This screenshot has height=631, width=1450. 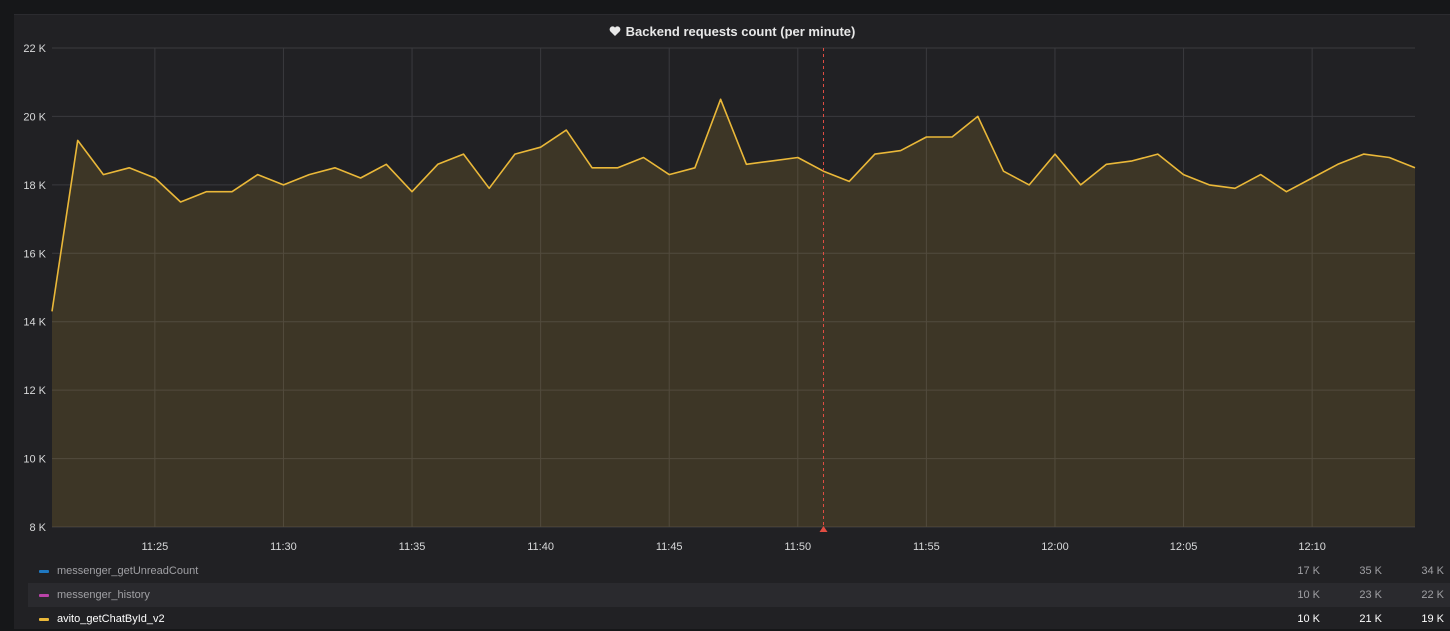 What do you see at coordinates (103, 595) in the screenshot?
I see `legend-series-name: messenger_history` at bounding box center [103, 595].